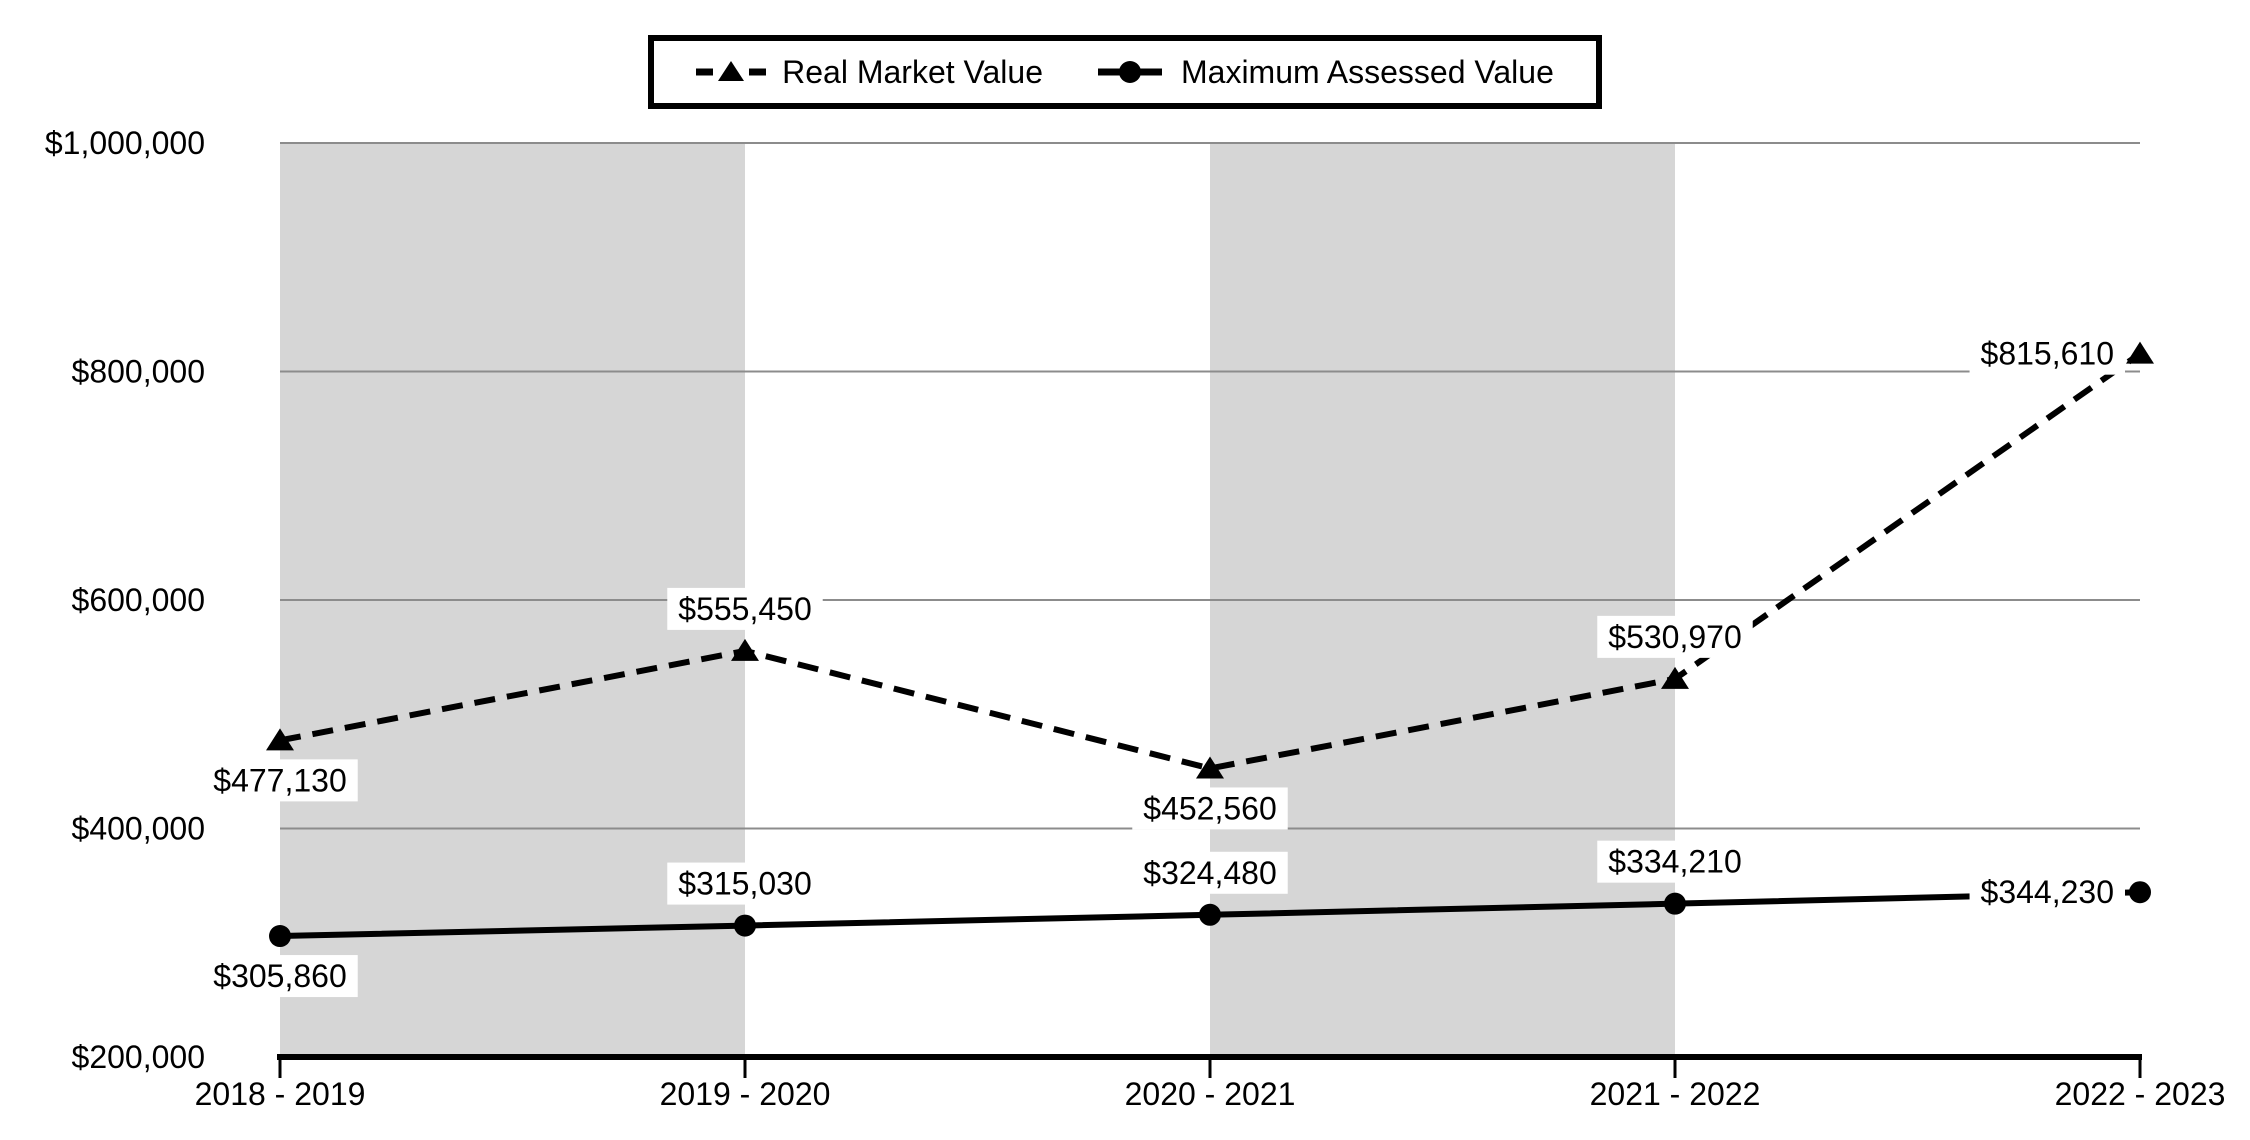  Describe the element at coordinates (1129, 72) in the screenshot. I see `solid-line-circle-marker-icon` at that location.